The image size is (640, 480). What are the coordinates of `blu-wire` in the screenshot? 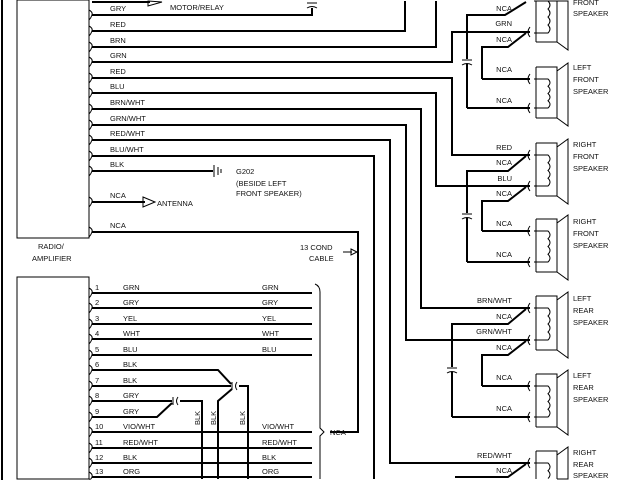 It's located at (311, 139).